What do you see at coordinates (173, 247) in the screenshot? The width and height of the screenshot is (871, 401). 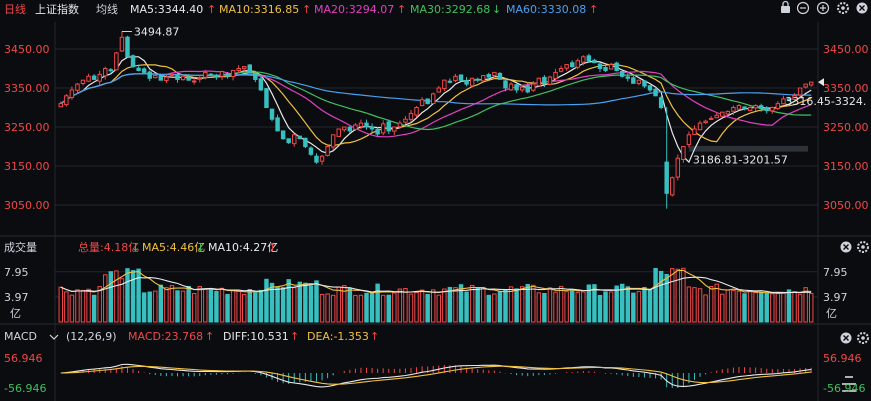 I see `volume-ma5: MA5:4.46亿` at bounding box center [173, 247].